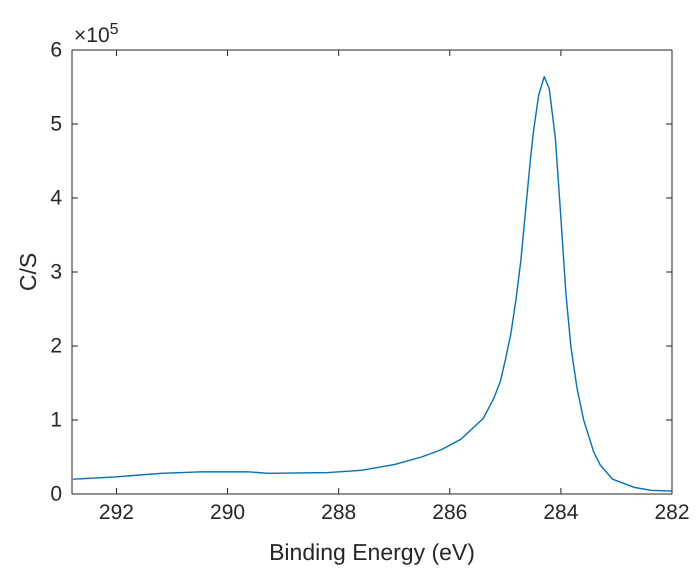 This screenshot has height=576, width=699. Describe the element at coordinates (372, 552) in the screenshot. I see `x-axis-title: Binding Energy (eV)` at that location.